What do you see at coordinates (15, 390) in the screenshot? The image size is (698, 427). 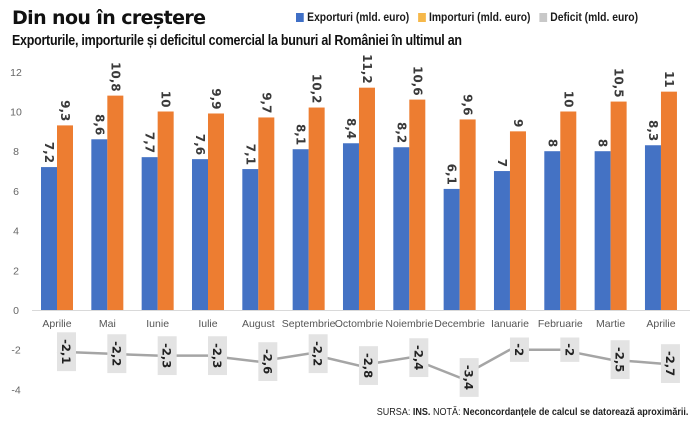 I see `y-tick-label: -4` at bounding box center [15, 390].